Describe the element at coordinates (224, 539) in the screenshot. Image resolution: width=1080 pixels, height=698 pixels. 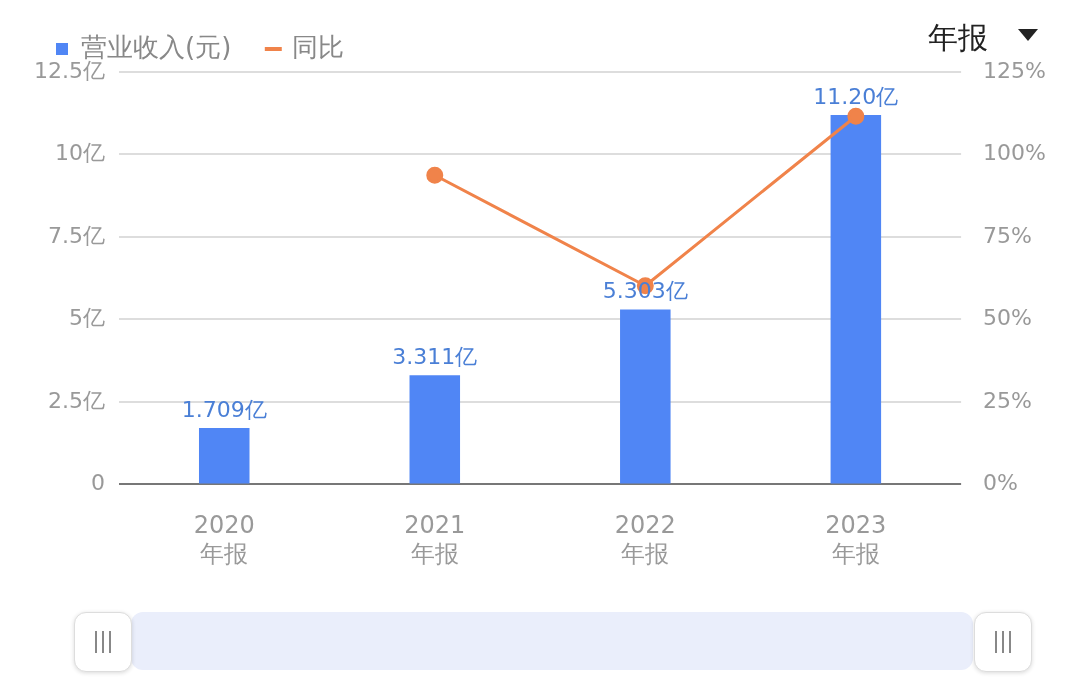
I see `x-tick-label: 2020 年报` at that location.